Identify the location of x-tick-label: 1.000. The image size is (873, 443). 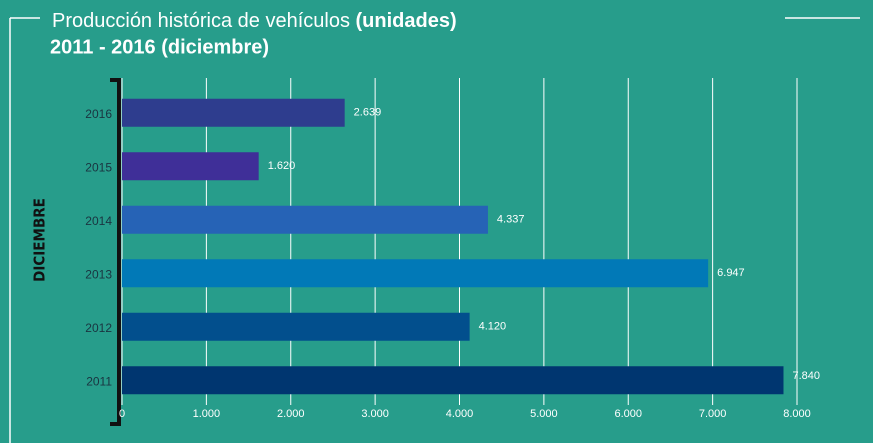
(207, 414).